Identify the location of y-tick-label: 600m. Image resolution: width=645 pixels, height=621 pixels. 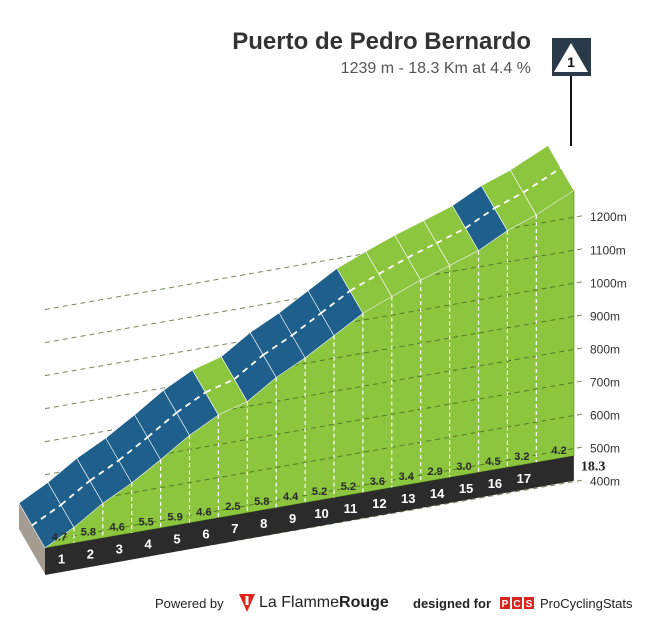
(605, 416).